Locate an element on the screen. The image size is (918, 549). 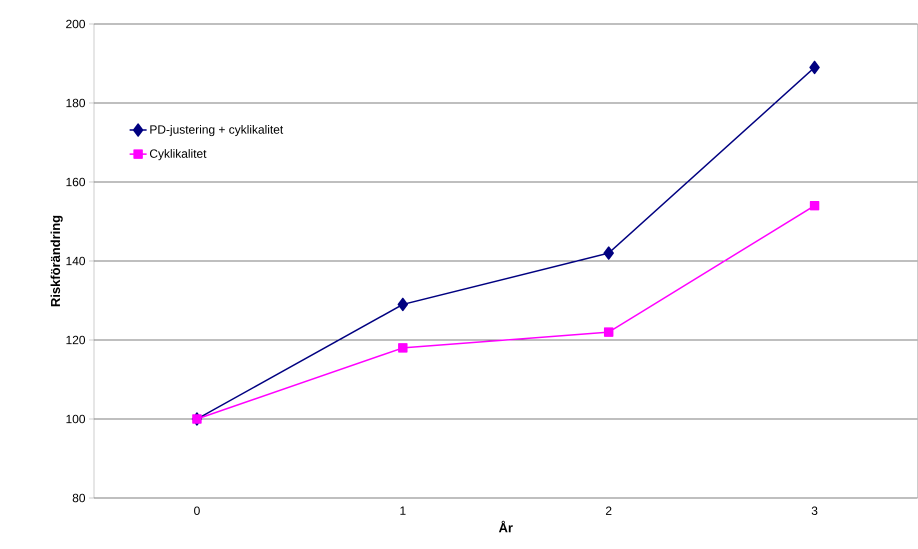
y-tick-label: 140 is located at coordinates (76, 261).